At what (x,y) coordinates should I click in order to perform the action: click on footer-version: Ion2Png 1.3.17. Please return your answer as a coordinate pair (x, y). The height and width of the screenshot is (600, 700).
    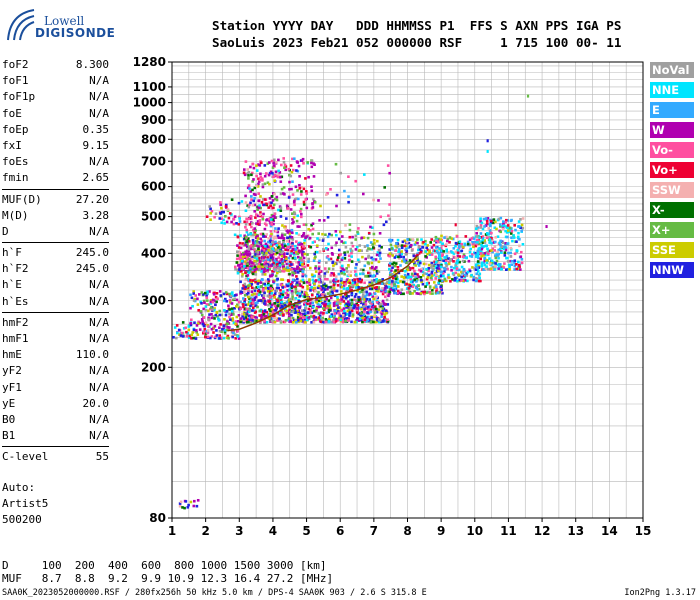
    Looking at the image, I should click on (660, 593).